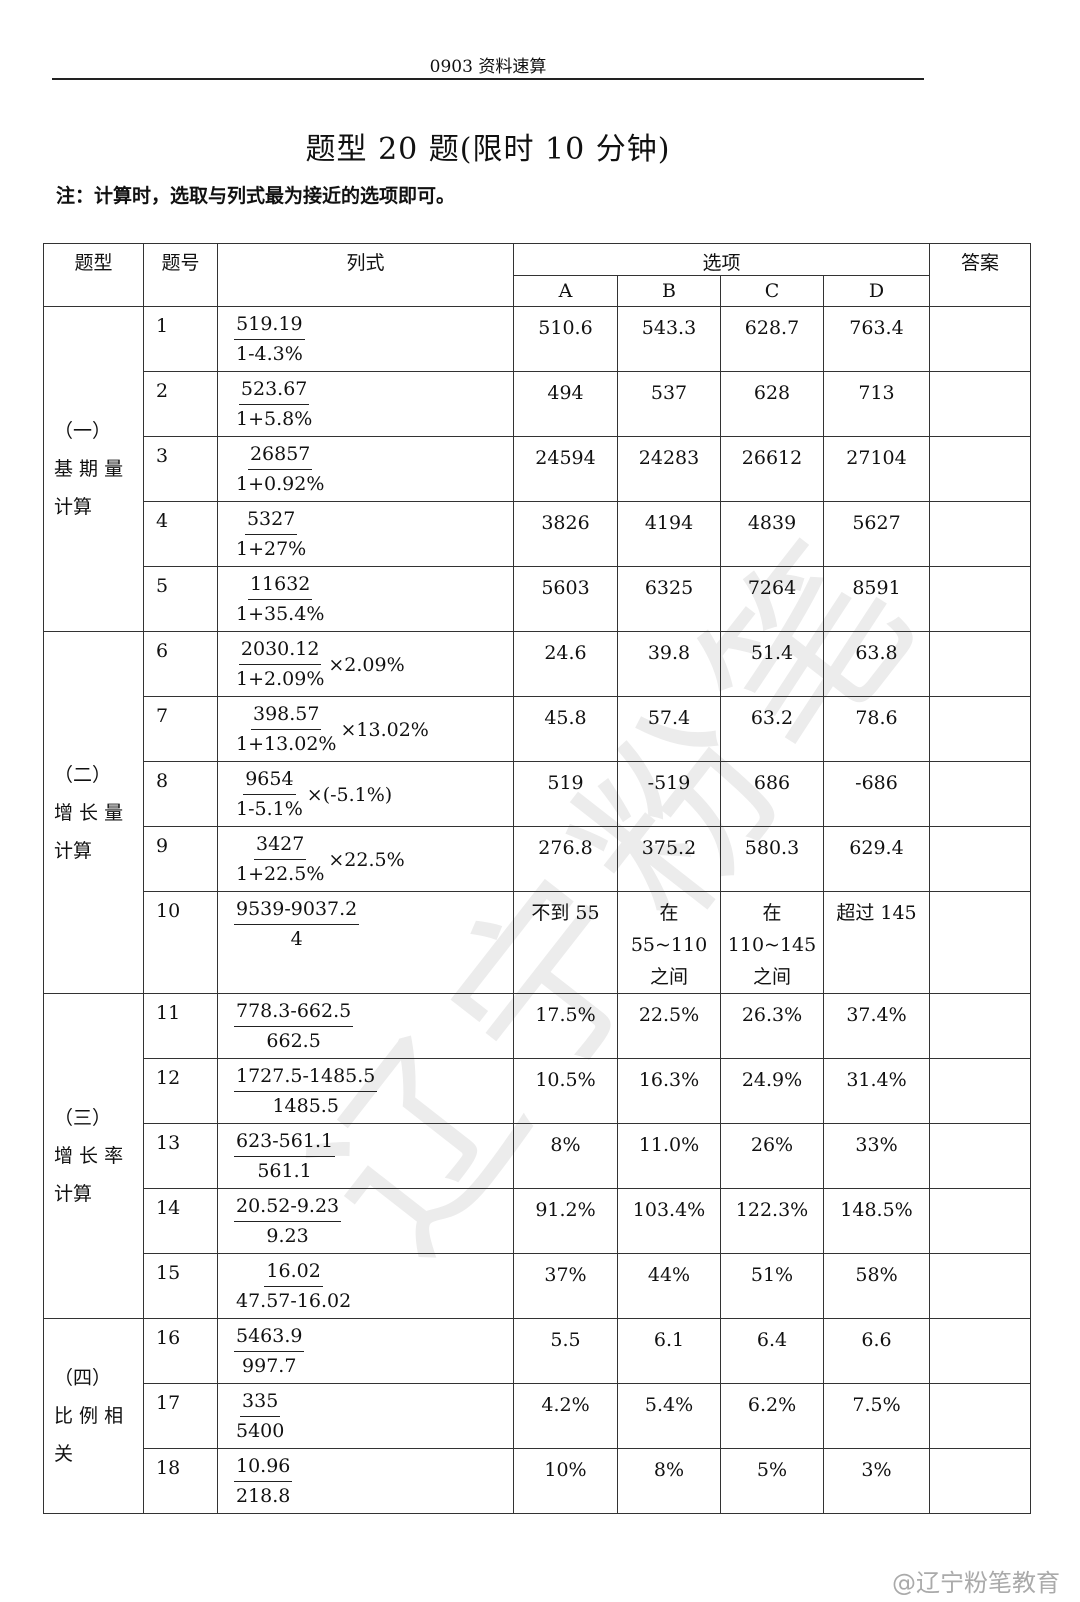  I want to click on question-number: 15, so click(180, 1286).